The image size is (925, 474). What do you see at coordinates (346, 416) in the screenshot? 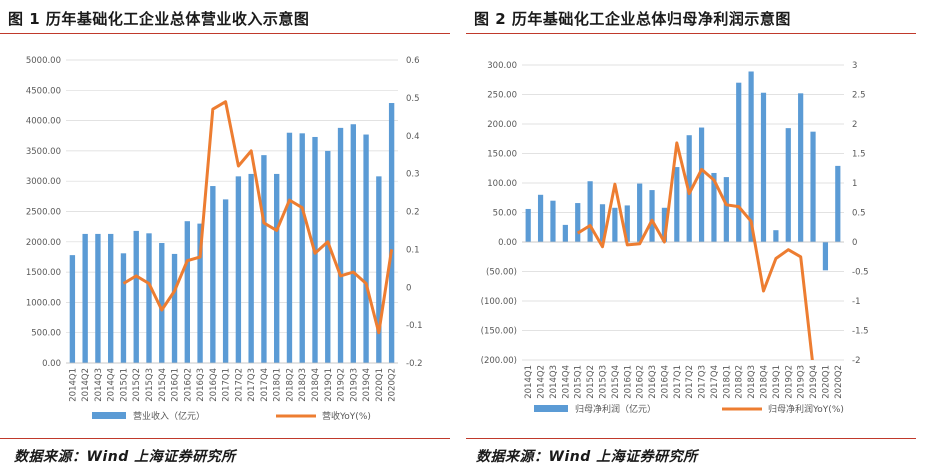
I see `revenue-legend-line-label: 营收YoY(%)` at bounding box center [346, 416].